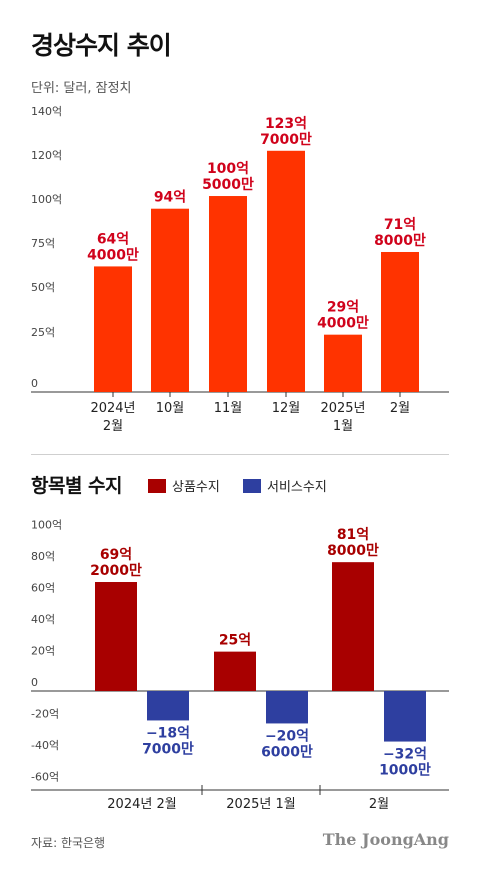 Image resolution: width=480 pixels, height=873 pixels. I want to click on y-tick-label: 20억, so click(43, 651).